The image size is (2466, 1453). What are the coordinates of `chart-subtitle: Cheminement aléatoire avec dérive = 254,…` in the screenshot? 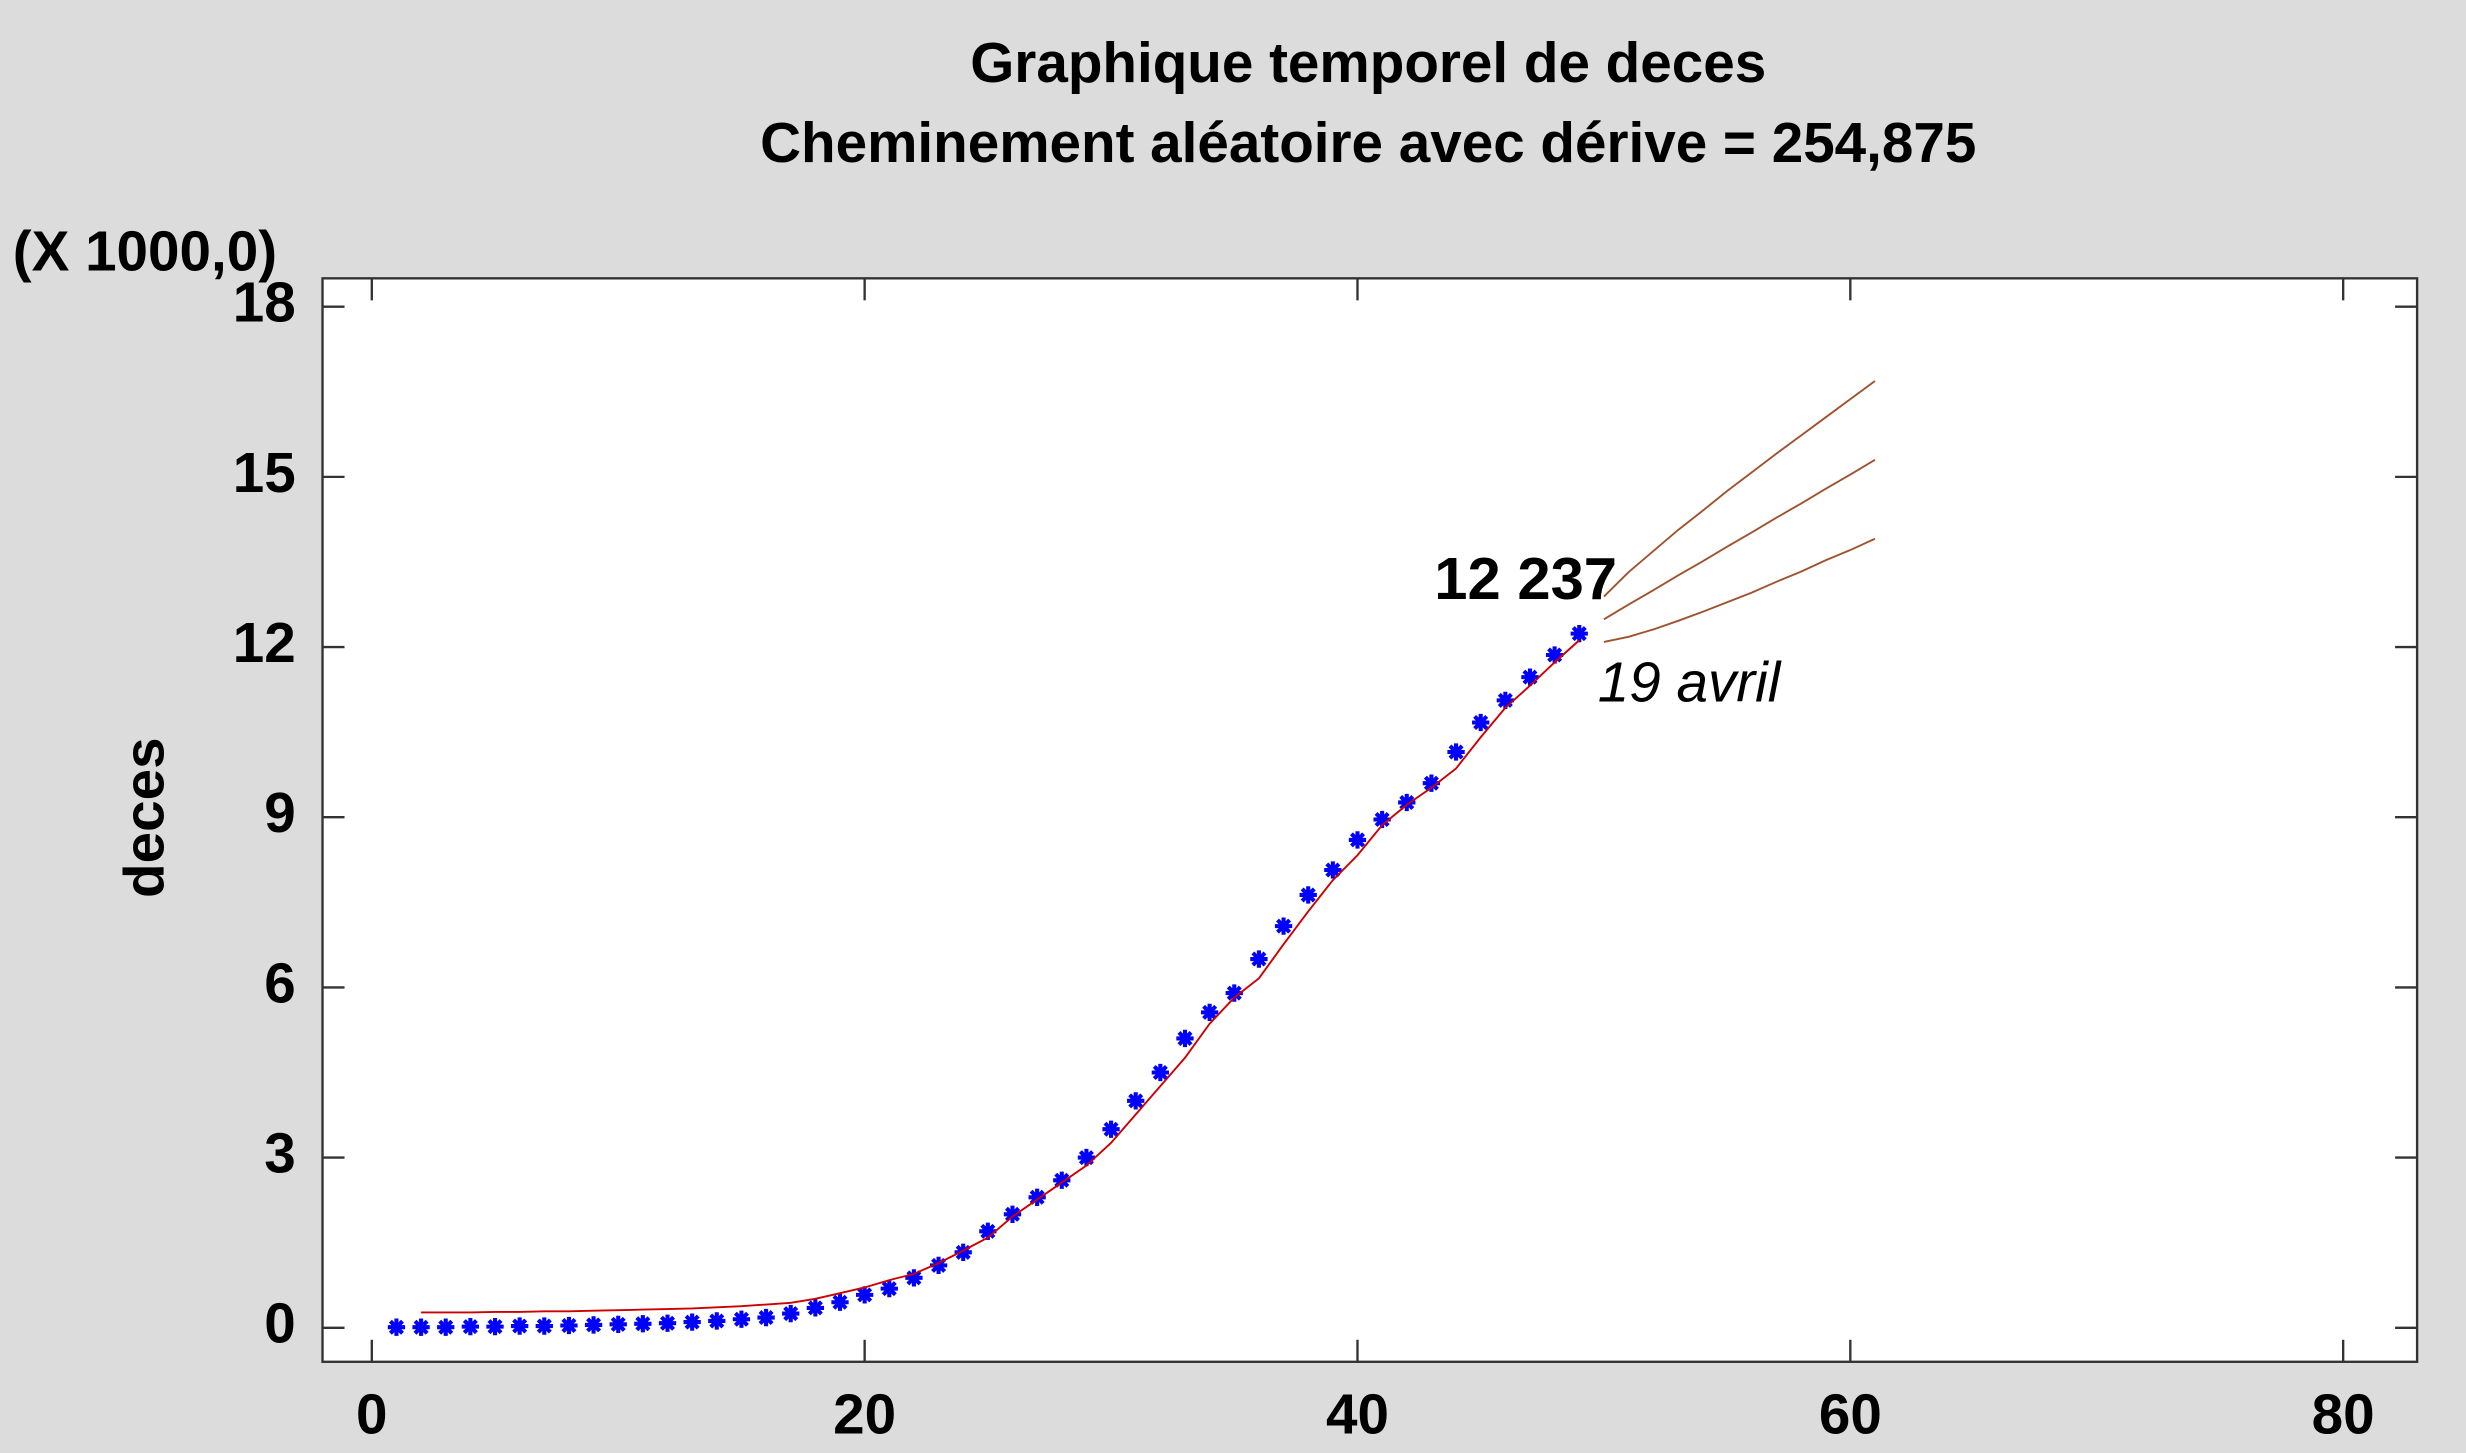 It's located at (1368, 142).